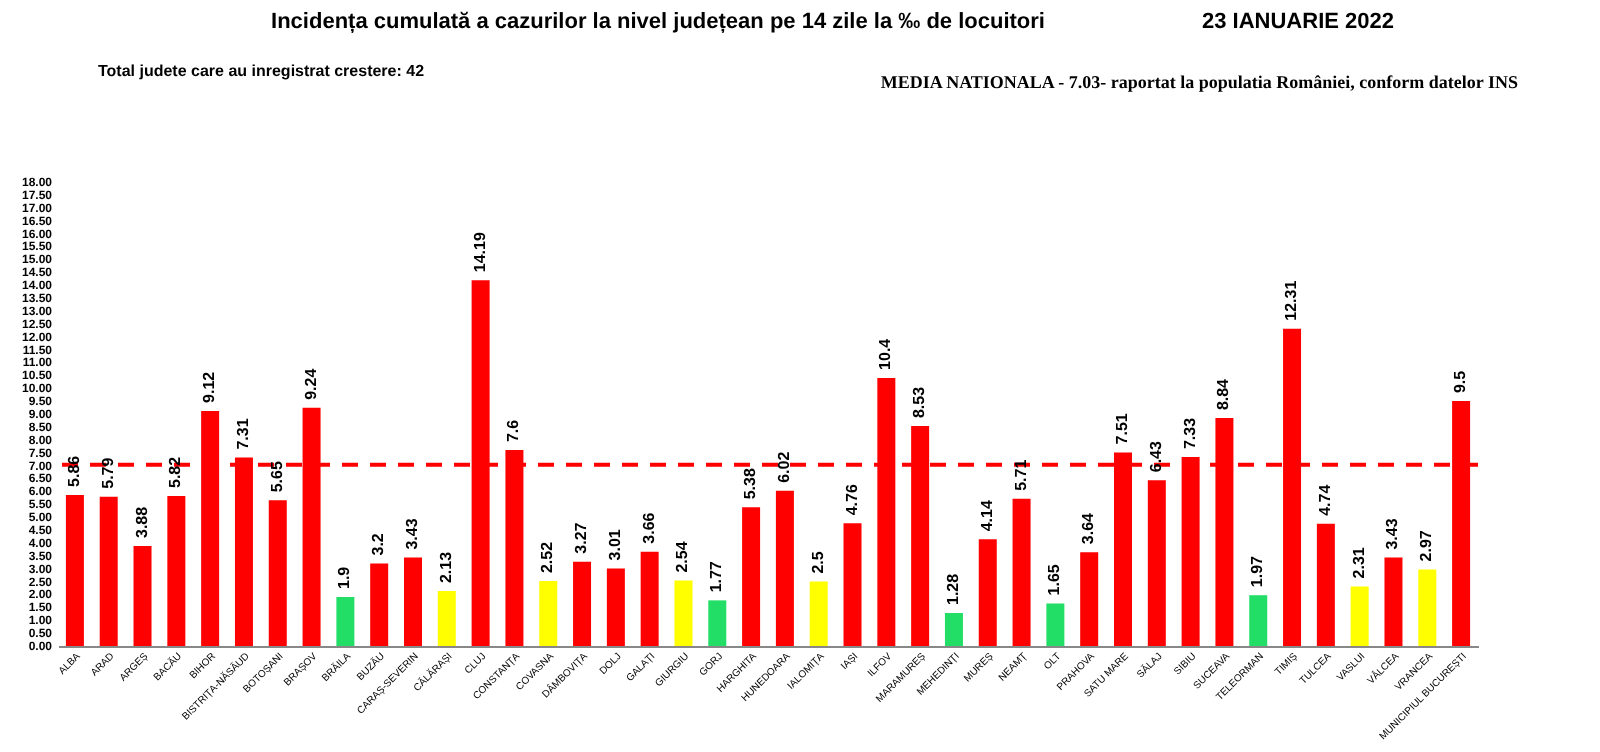  Describe the element at coordinates (378, 544) in the screenshot. I see `data-label: 3.2` at that location.